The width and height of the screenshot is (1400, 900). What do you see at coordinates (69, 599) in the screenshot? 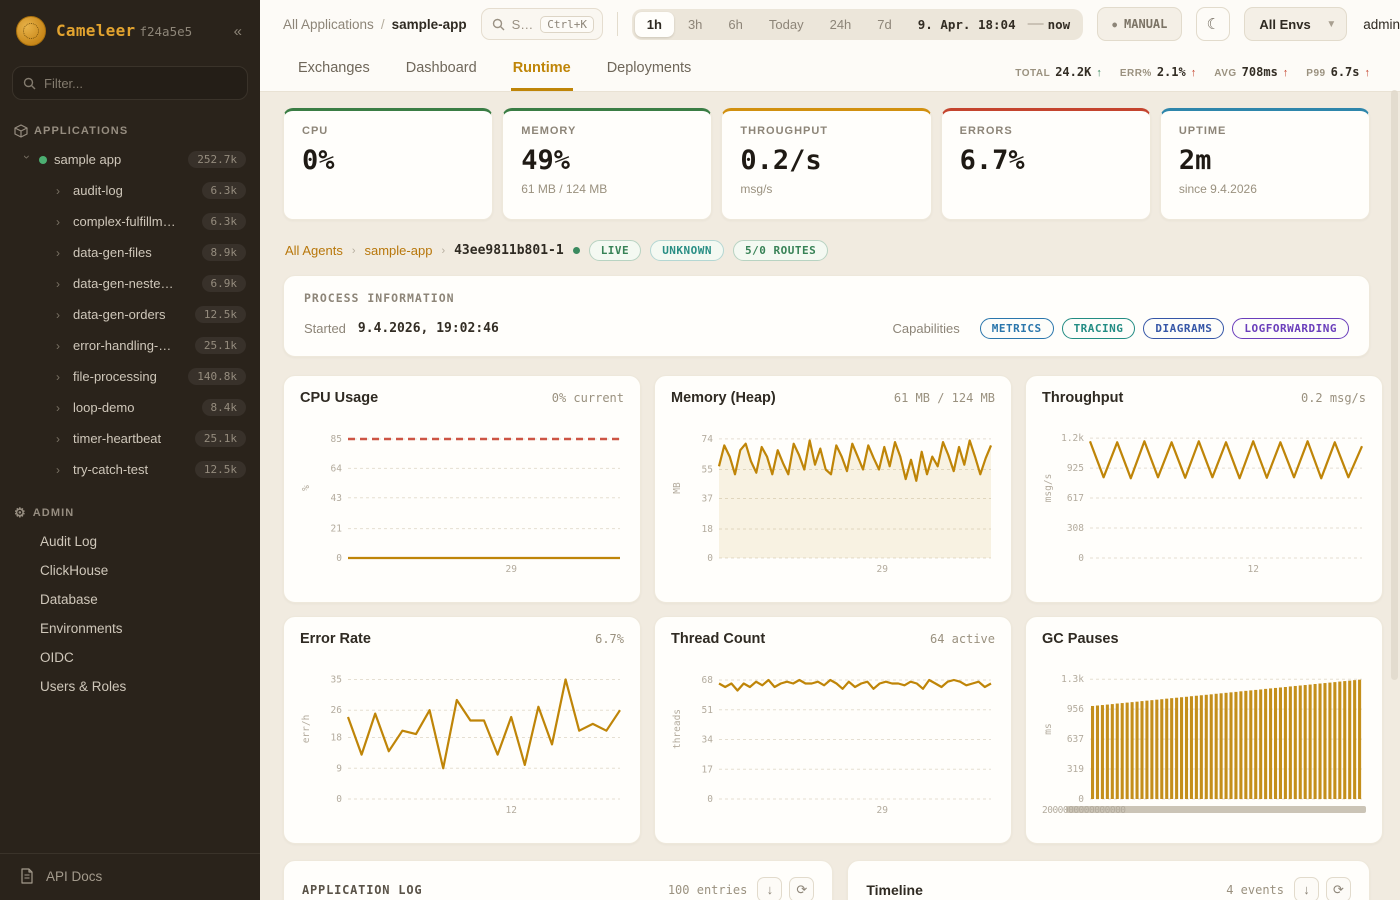
I see `admin-nav-item: Database` at bounding box center [69, 599].